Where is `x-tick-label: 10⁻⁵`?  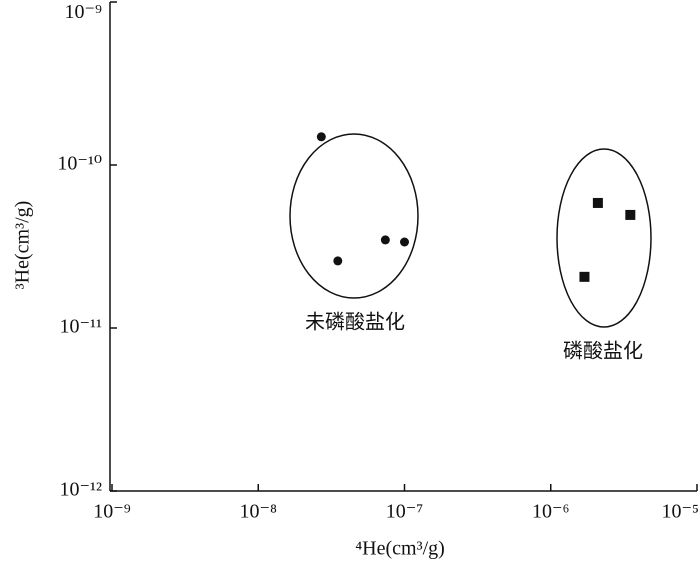 x-tick-label: 10⁻⁵ is located at coordinates (680, 512).